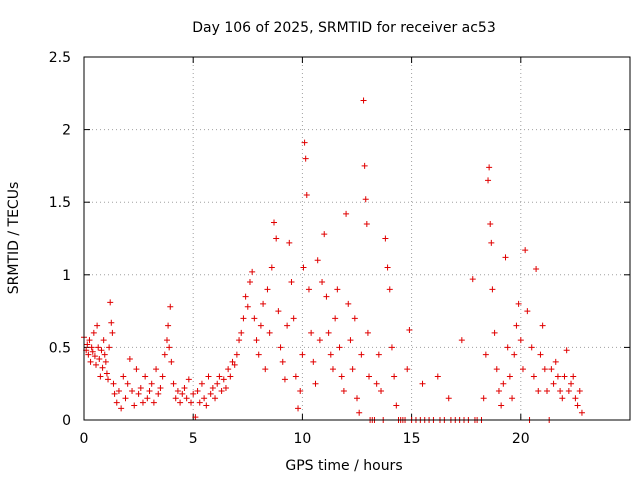  What do you see at coordinates (343, 466) in the screenshot?
I see `x-axis-label: GPS time / hours` at bounding box center [343, 466].